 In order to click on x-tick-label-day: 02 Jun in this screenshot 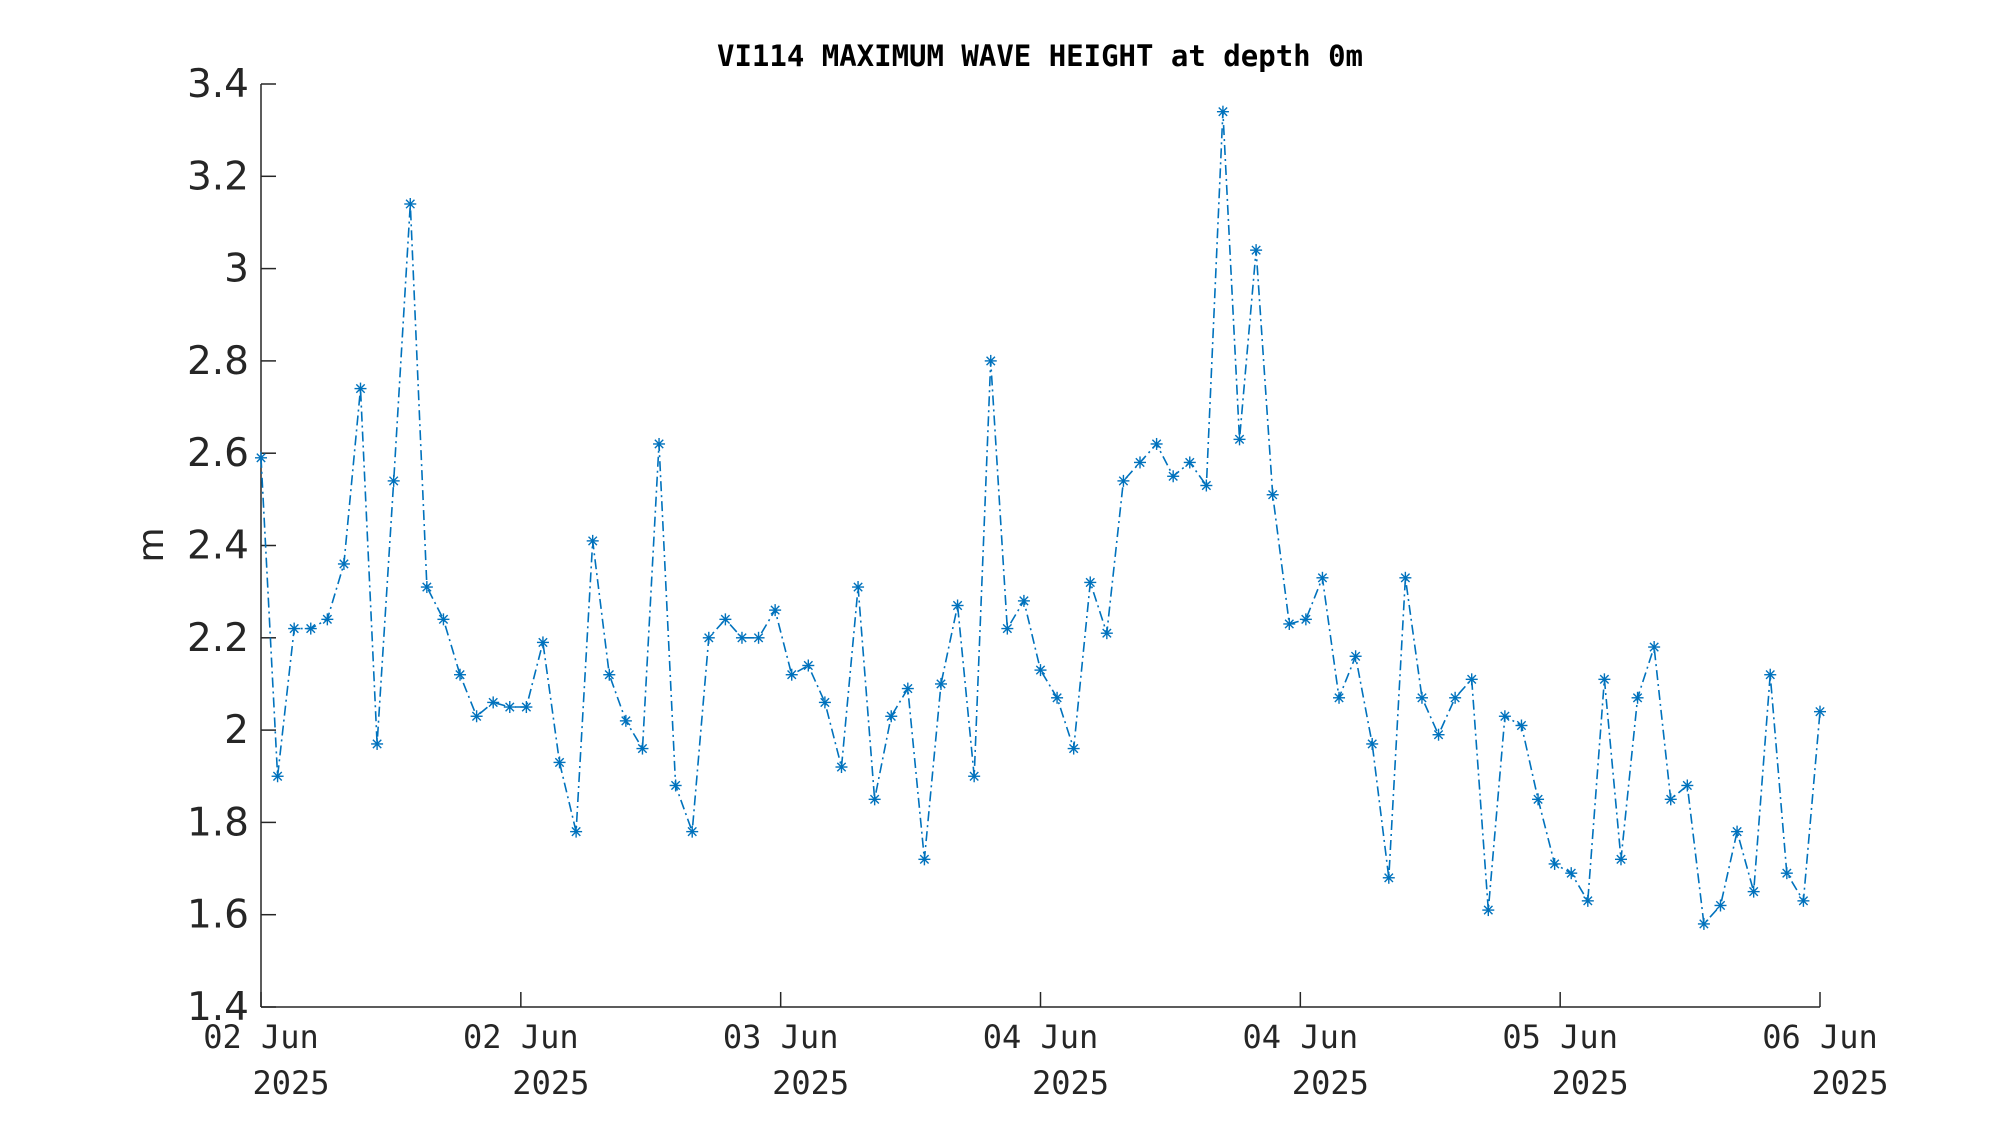, I will do `click(521, 1037)`.